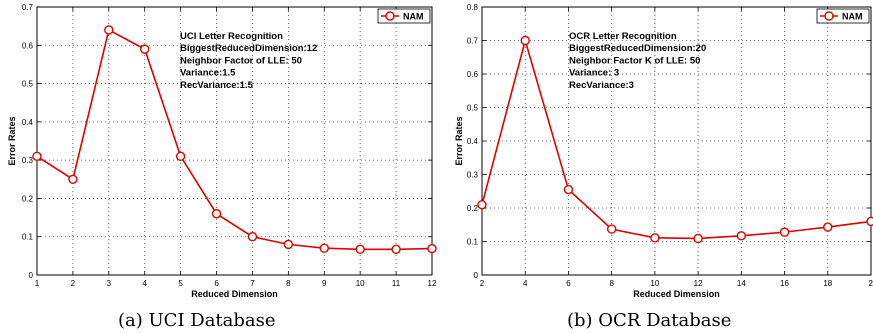 Image resolution: width=873 pixels, height=333 pixels. What do you see at coordinates (248, 48) in the screenshot?
I see `annotation-line: BiggestReducedDimension:12` at bounding box center [248, 48].